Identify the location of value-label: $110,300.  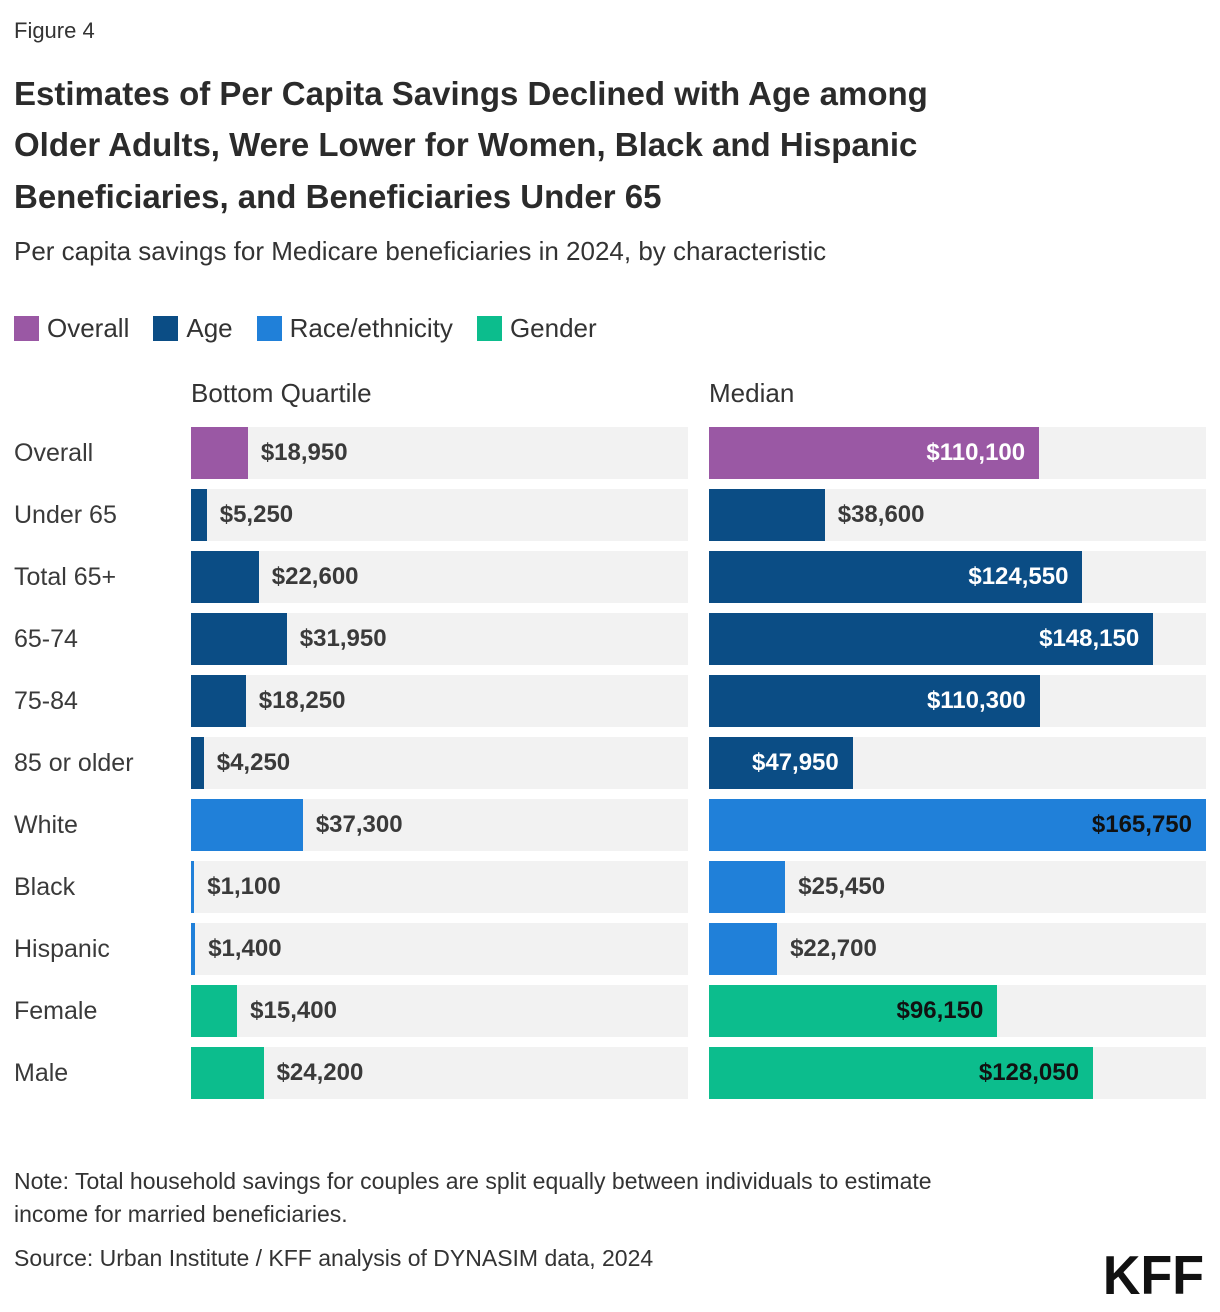
(976, 701).